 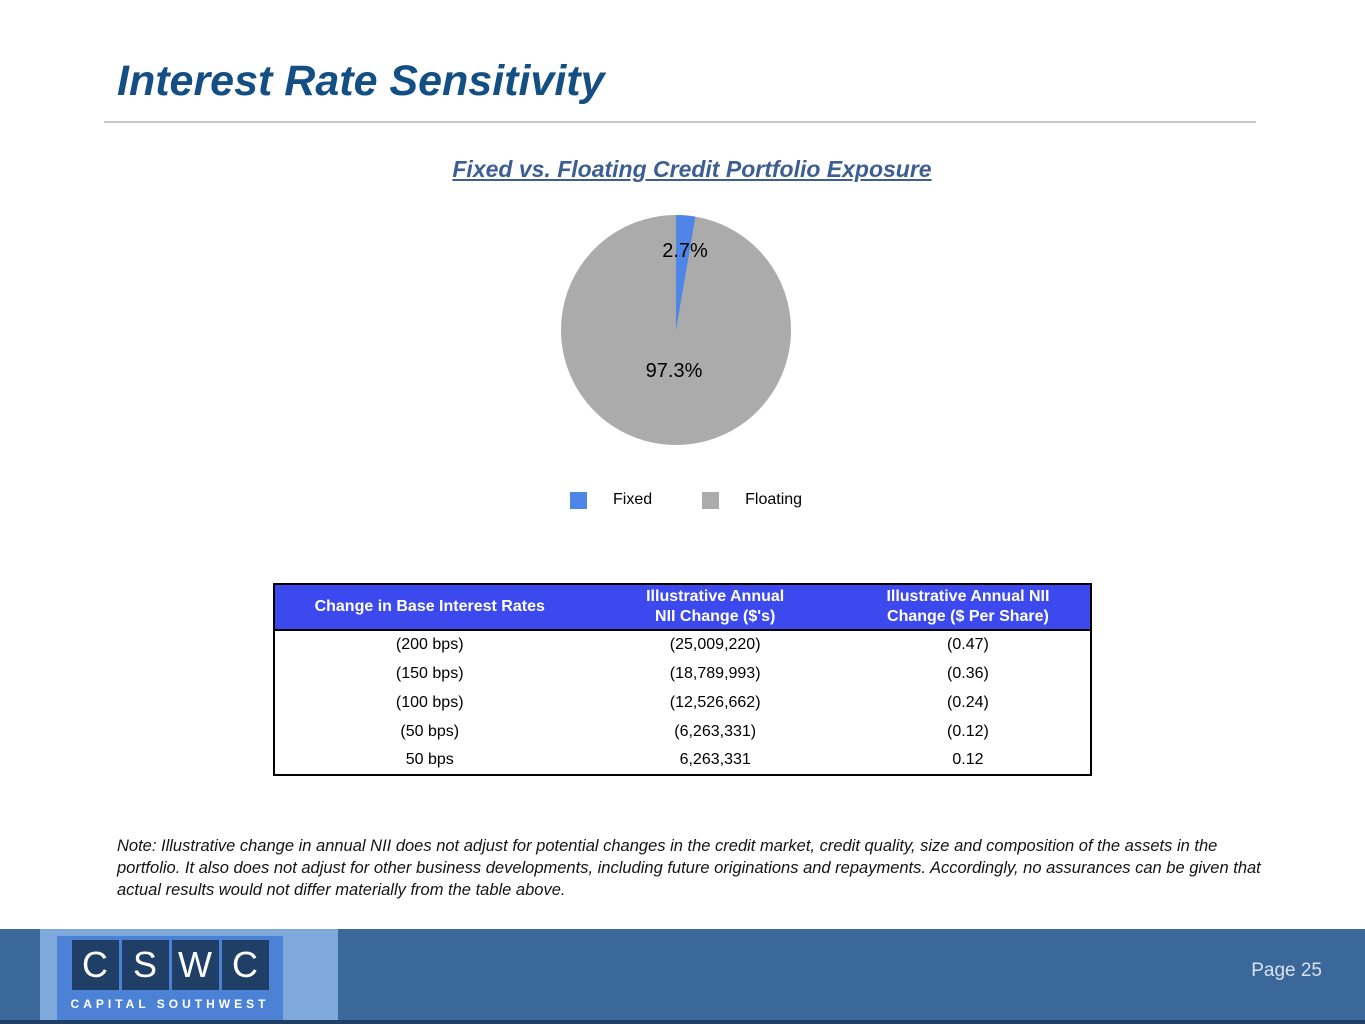 What do you see at coordinates (715, 731) in the screenshot?
I see `table-cell: (6,263,331)` at bounding box center [715, 731].